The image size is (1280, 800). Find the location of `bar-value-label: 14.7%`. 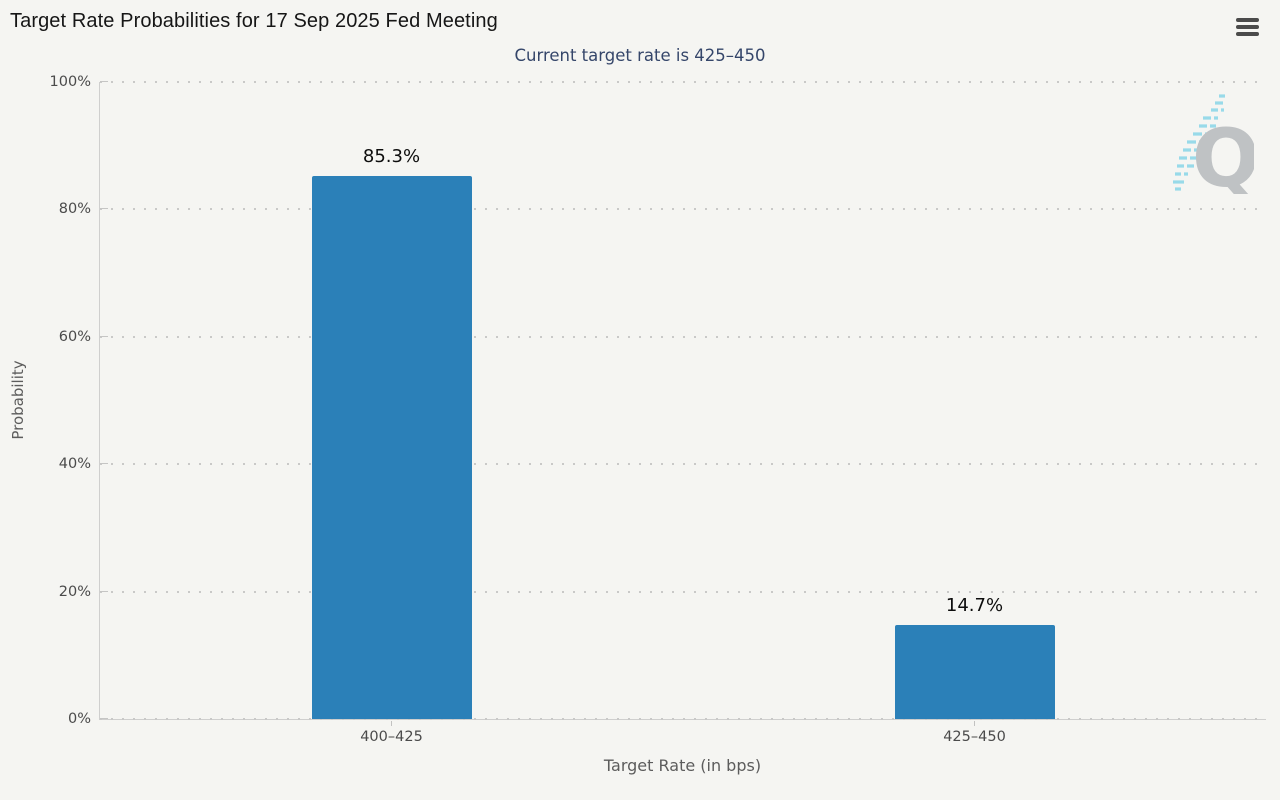

bar-value-label: 14.7% is located at coordinates (974, 606).